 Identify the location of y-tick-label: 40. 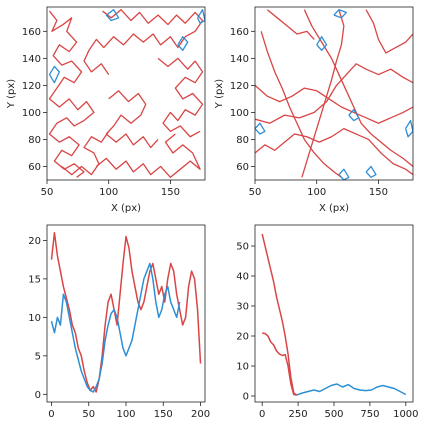
(242, 277).